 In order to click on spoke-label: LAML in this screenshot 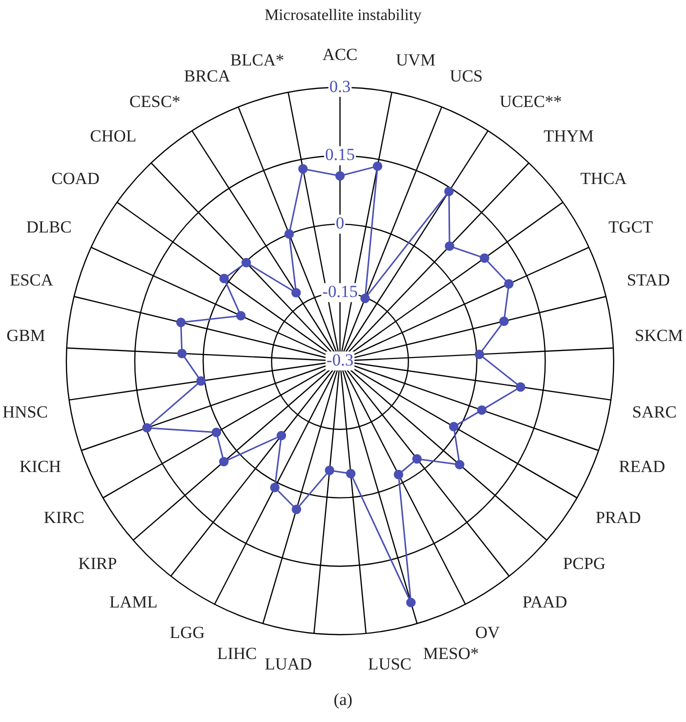, I will do `click(133, 602)`.